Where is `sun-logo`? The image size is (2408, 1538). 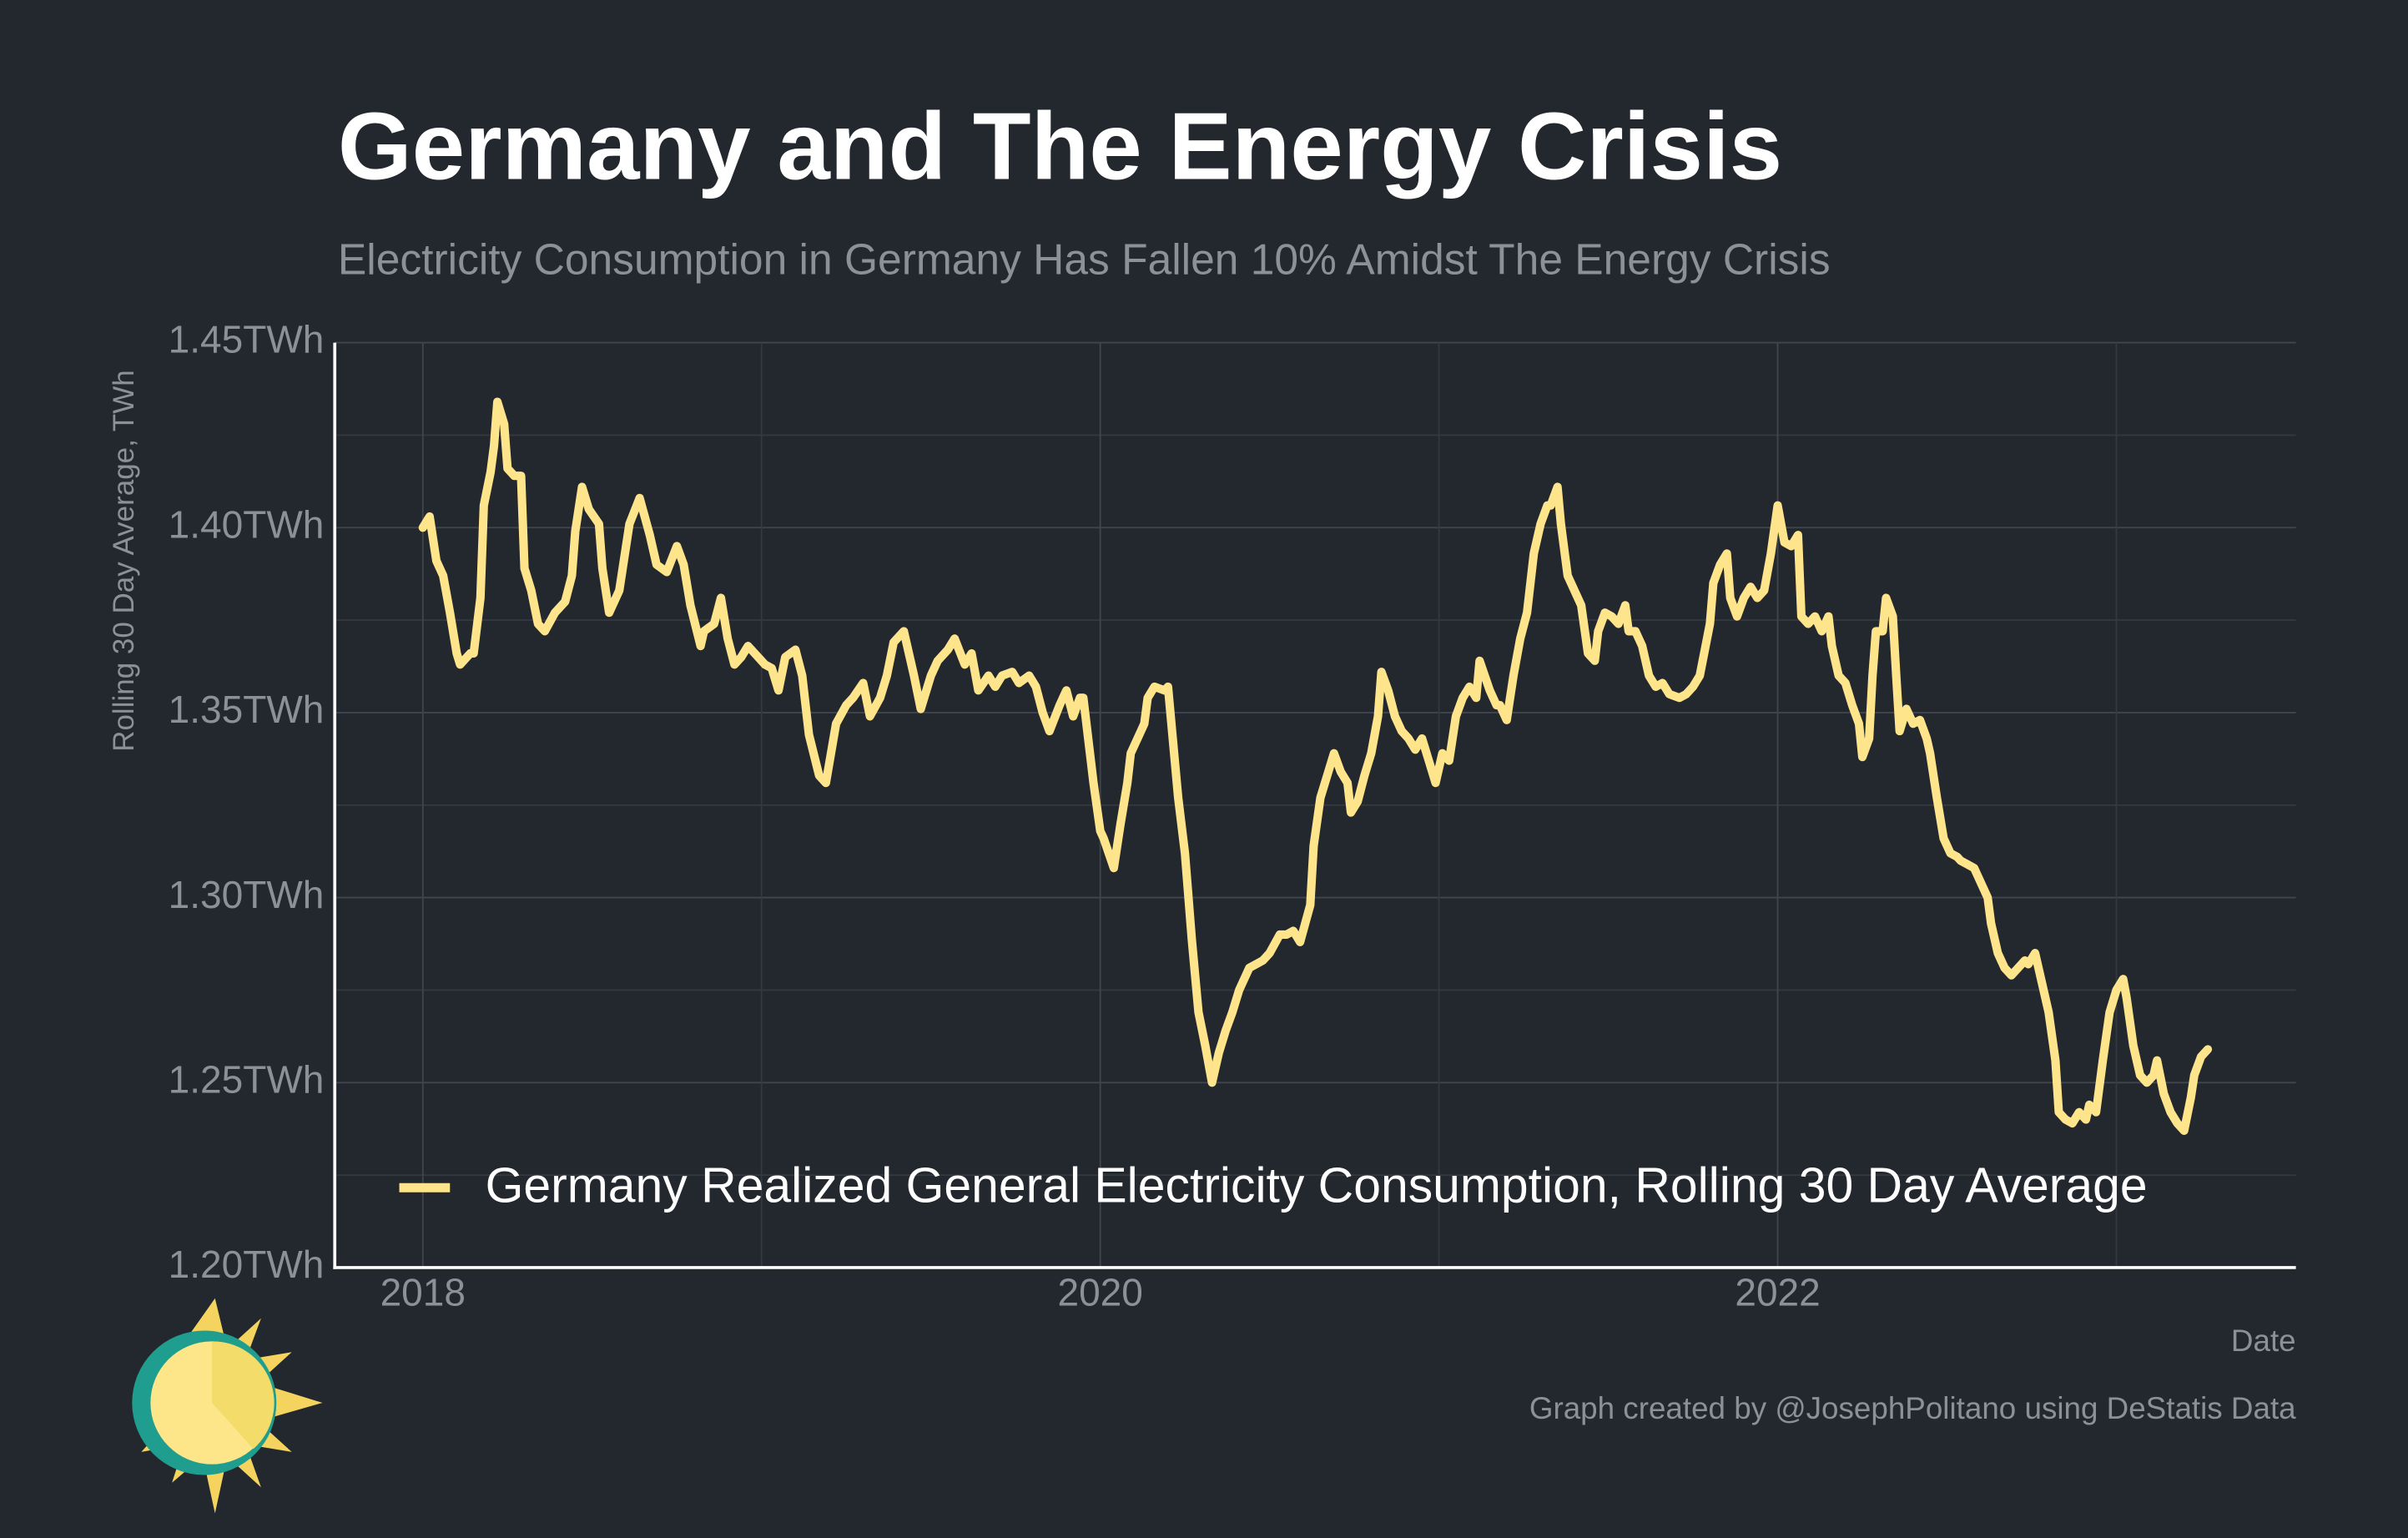 sun-logo is located at coordinates (227, 1406).